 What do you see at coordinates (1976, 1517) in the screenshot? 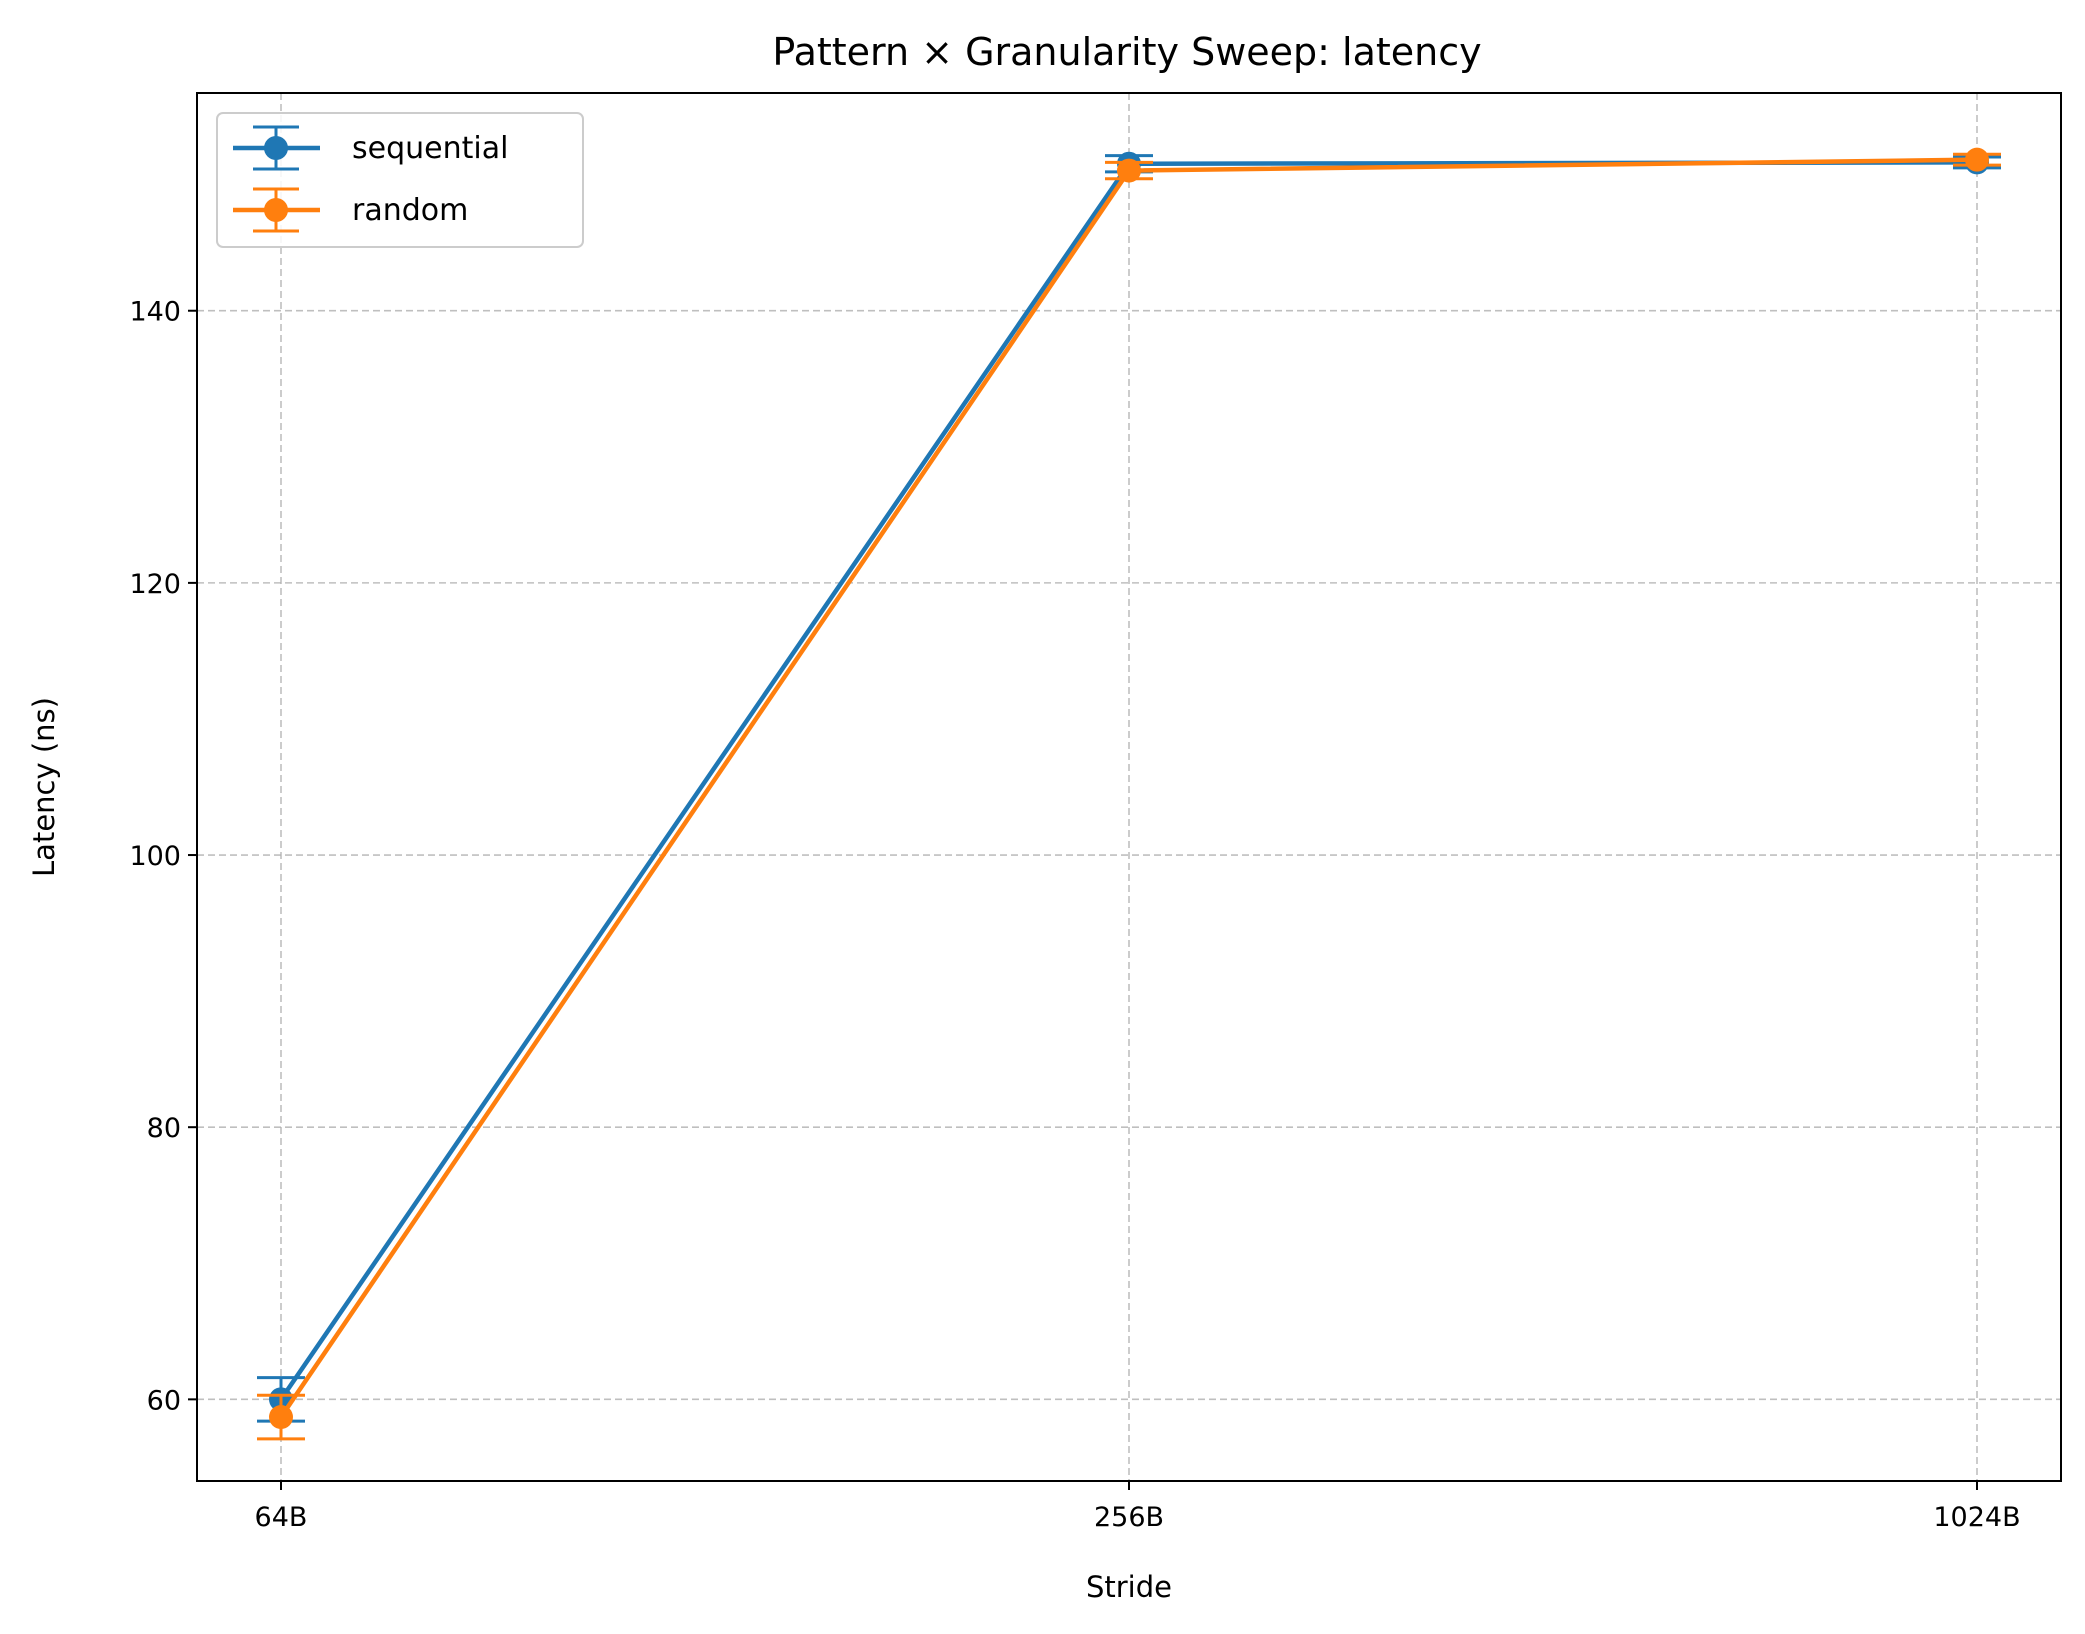
I see `x-tick-label: 1024B` at bounding box center [1976, 1517].